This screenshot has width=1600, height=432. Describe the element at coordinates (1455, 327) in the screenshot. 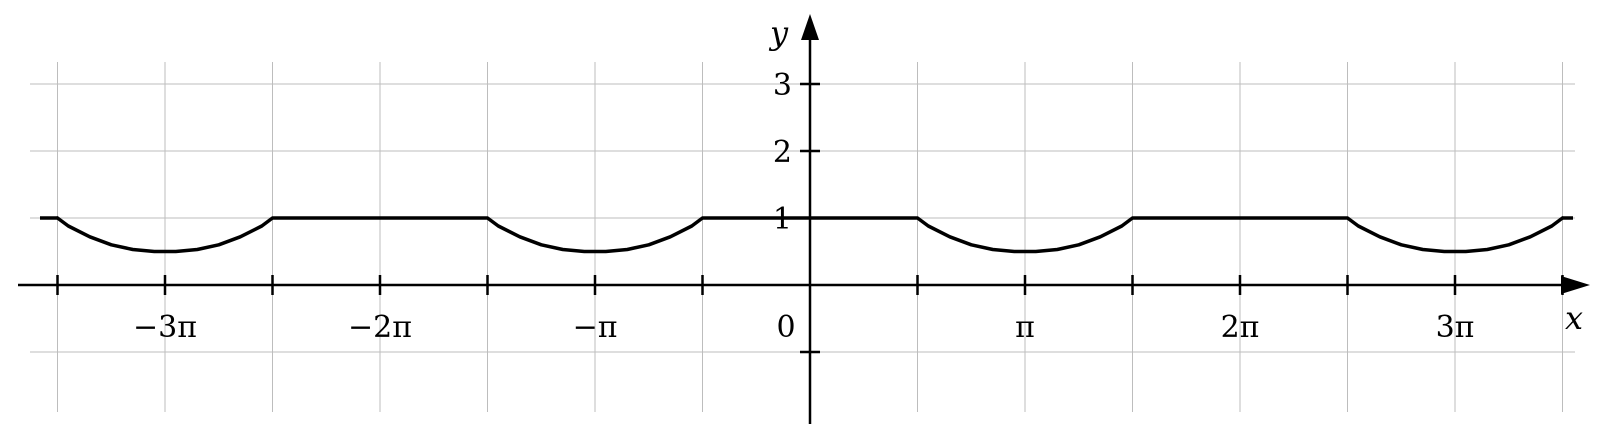

I see `x-tick-label: 3π` at that location.